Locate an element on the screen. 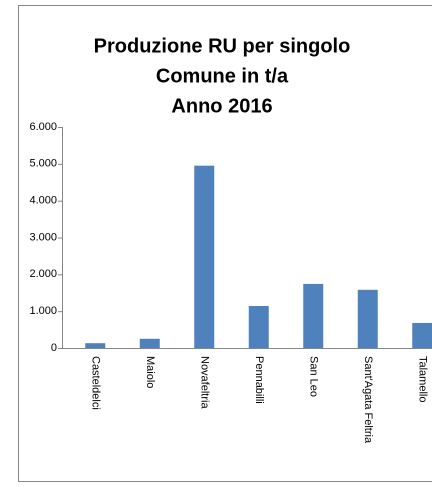 This screenshot has width=432, height=486. chart-title: Anno 2016 is located at coordinates (221, 106).